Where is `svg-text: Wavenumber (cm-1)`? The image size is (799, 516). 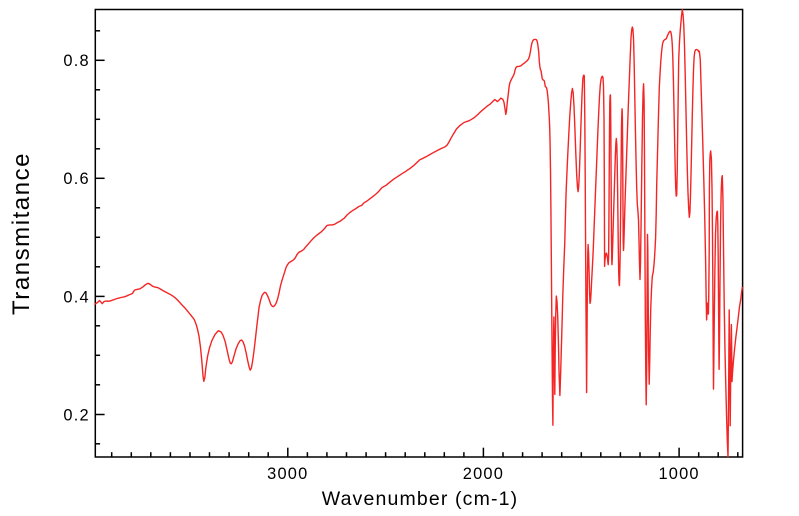
svg-text: Wavenumber (cm-1) is located at coordinates (420, 499).